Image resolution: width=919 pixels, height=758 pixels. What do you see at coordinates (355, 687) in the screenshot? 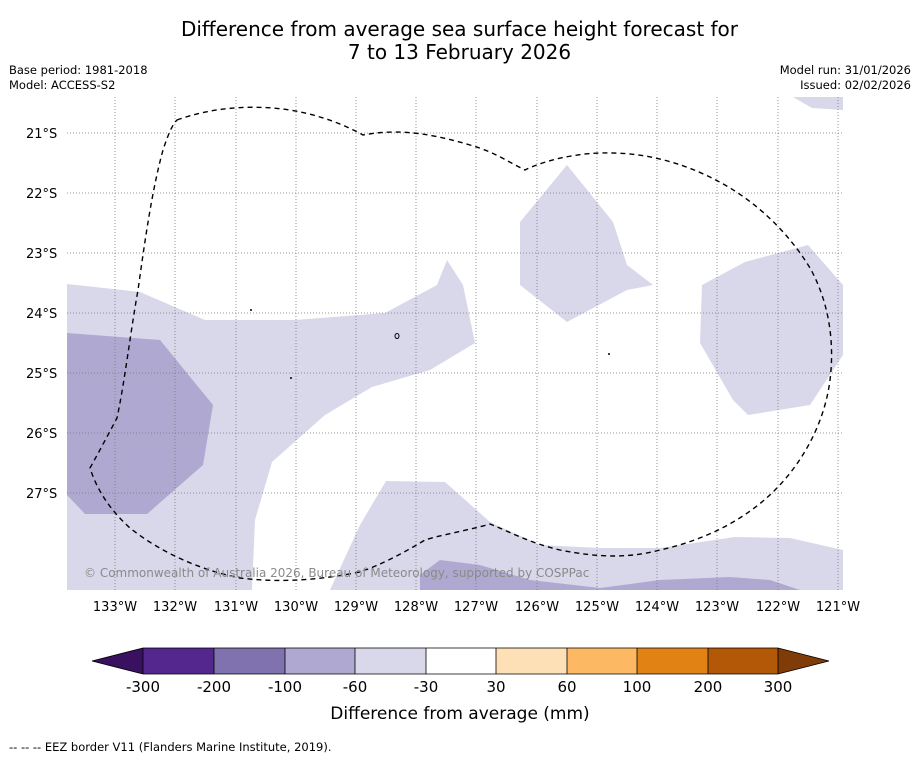
I see `colorbar-tick-label: -60` at bounding box center [355, 687].